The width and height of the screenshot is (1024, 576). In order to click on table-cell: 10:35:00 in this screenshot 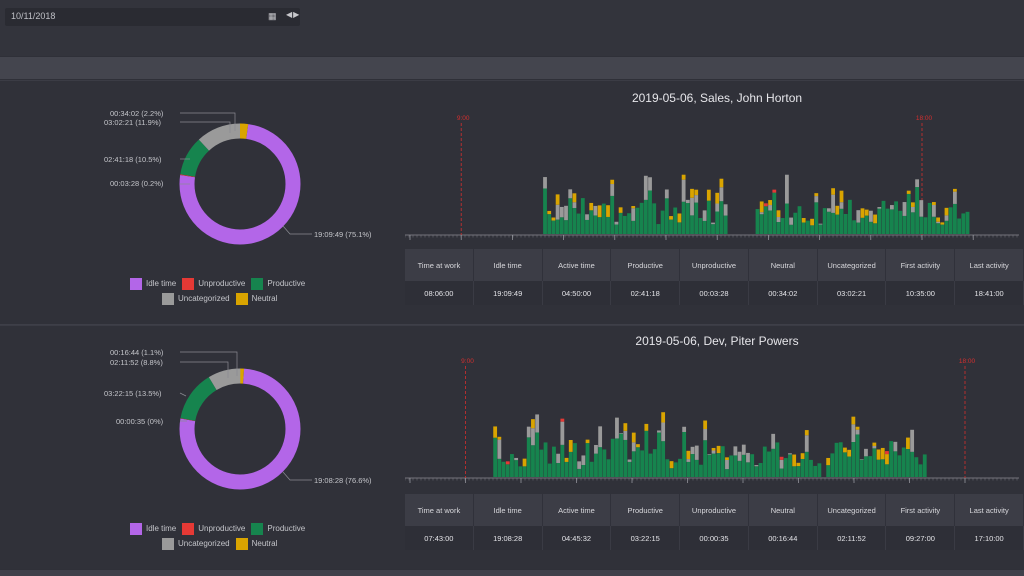, I will do `click(921, 293)`.